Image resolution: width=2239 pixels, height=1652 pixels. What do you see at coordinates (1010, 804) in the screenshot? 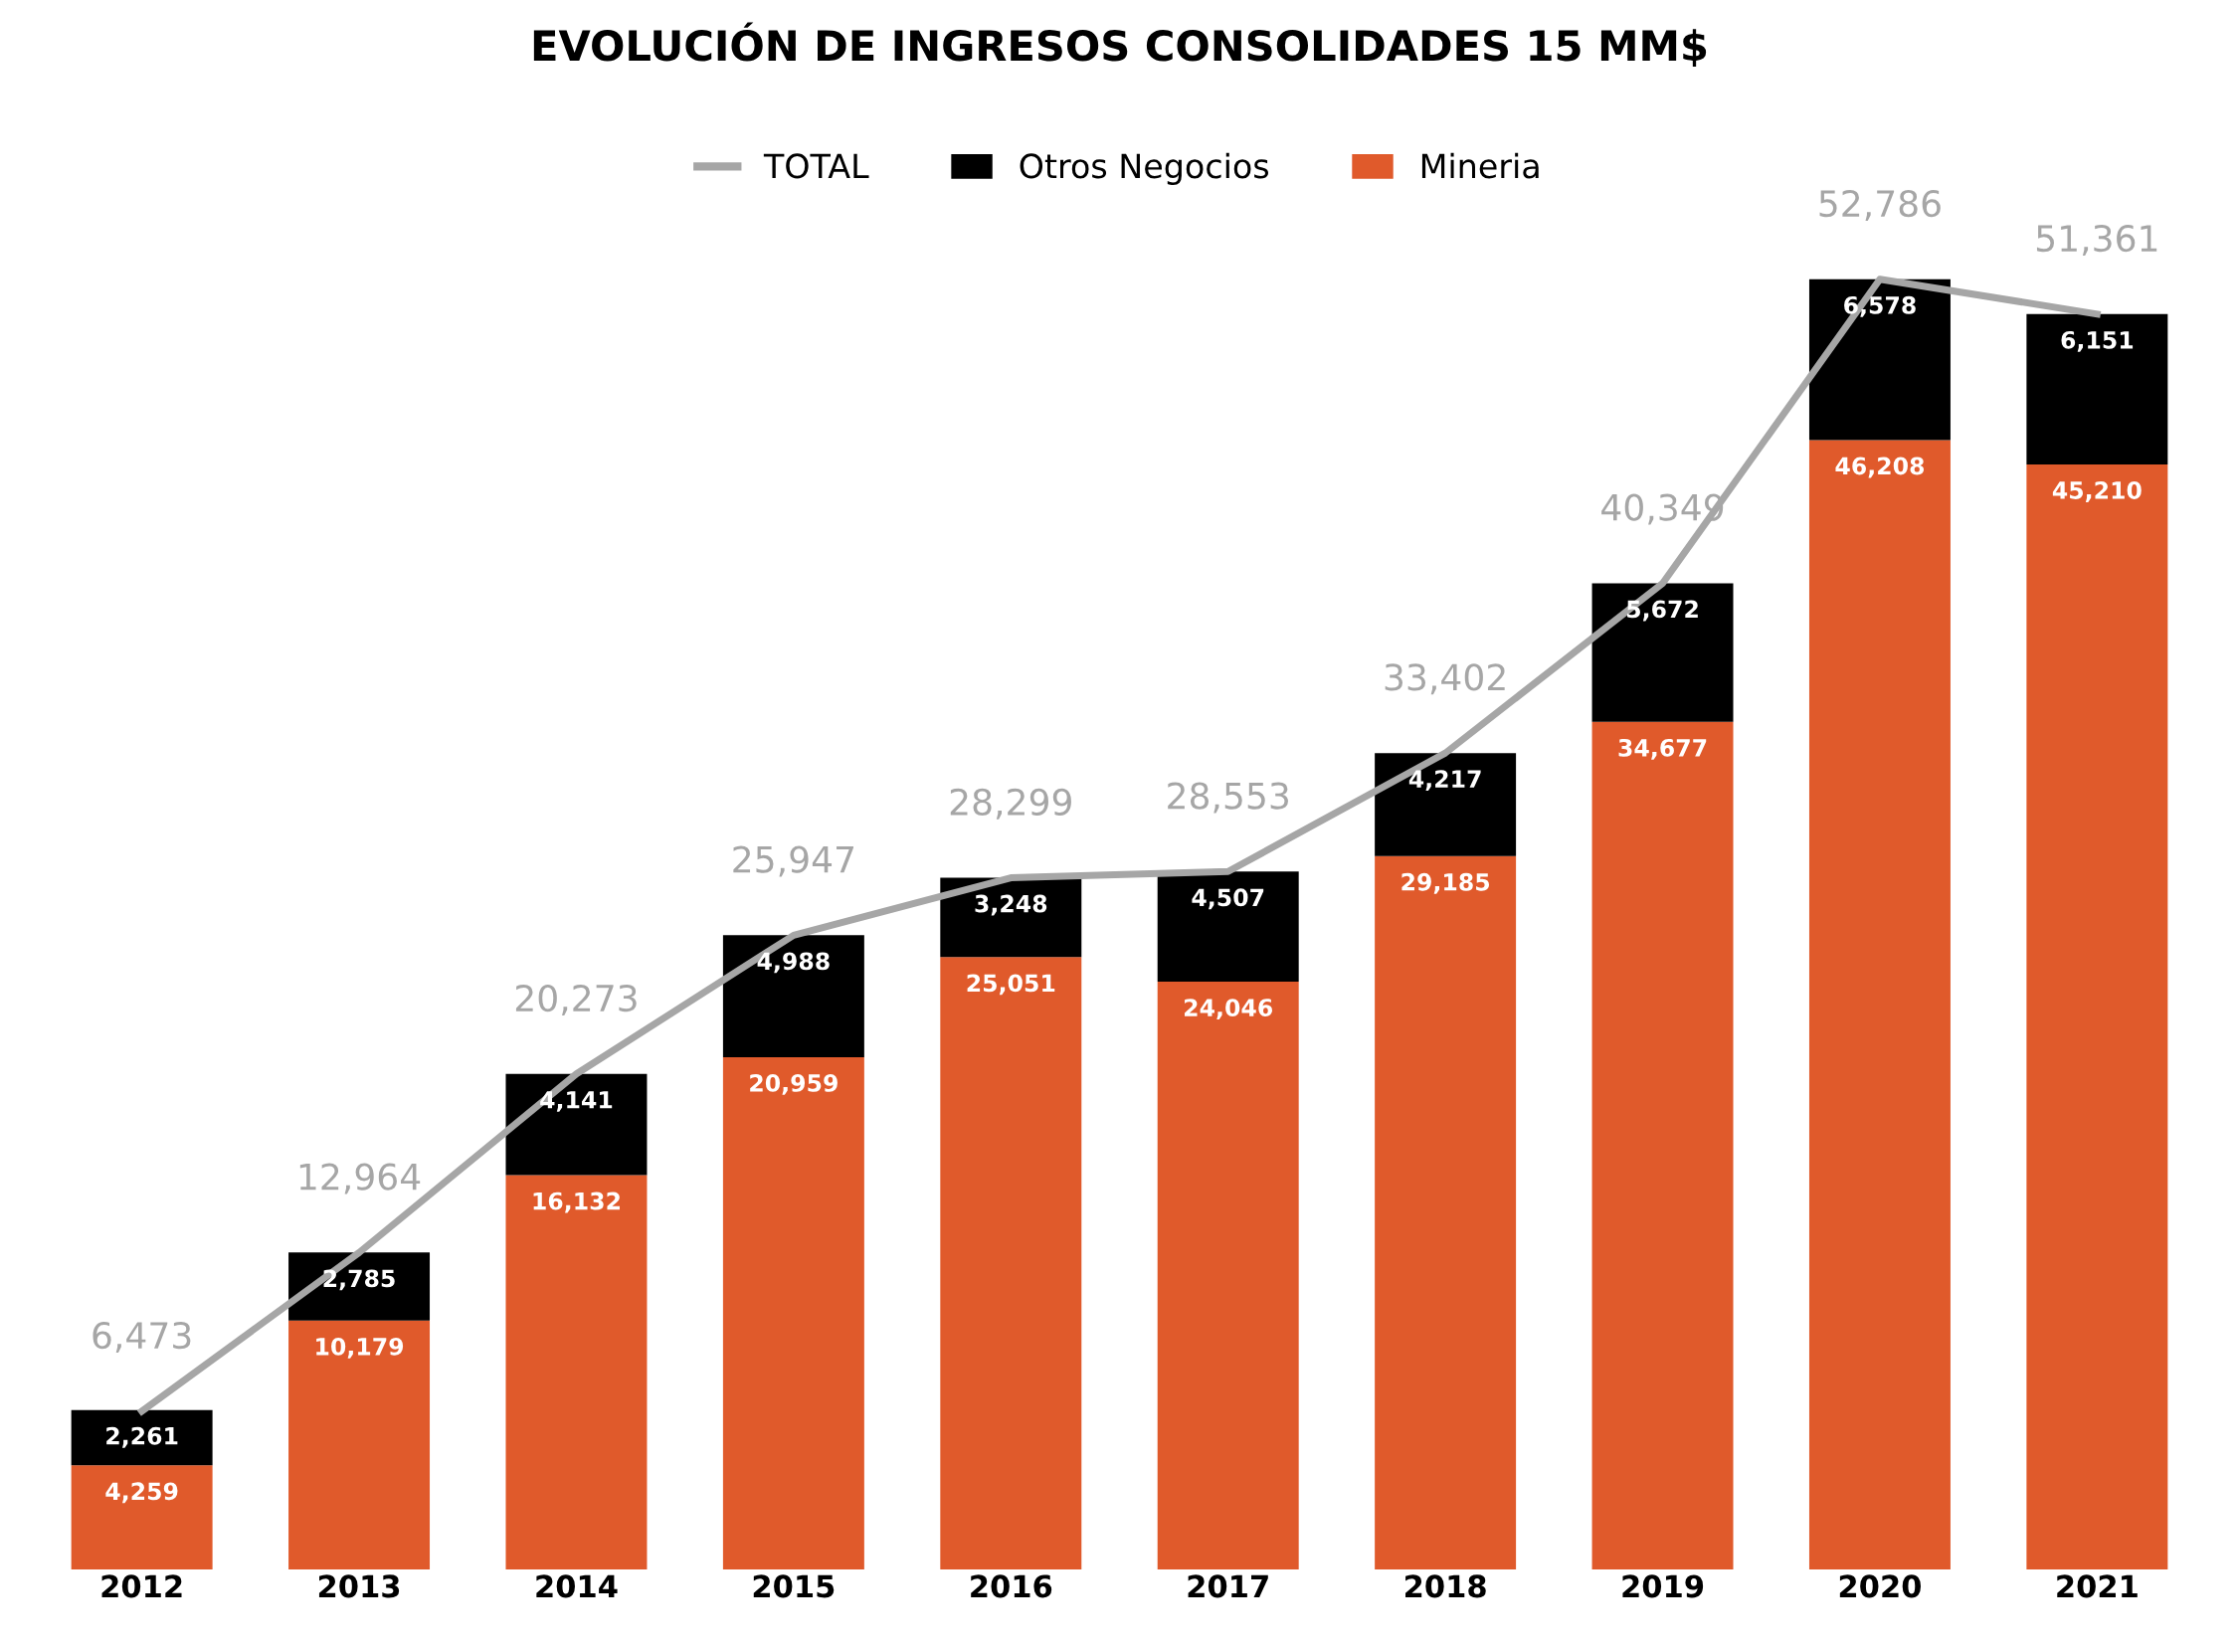
I see `data-label: 28,299` at bounding box center [1010, 804].